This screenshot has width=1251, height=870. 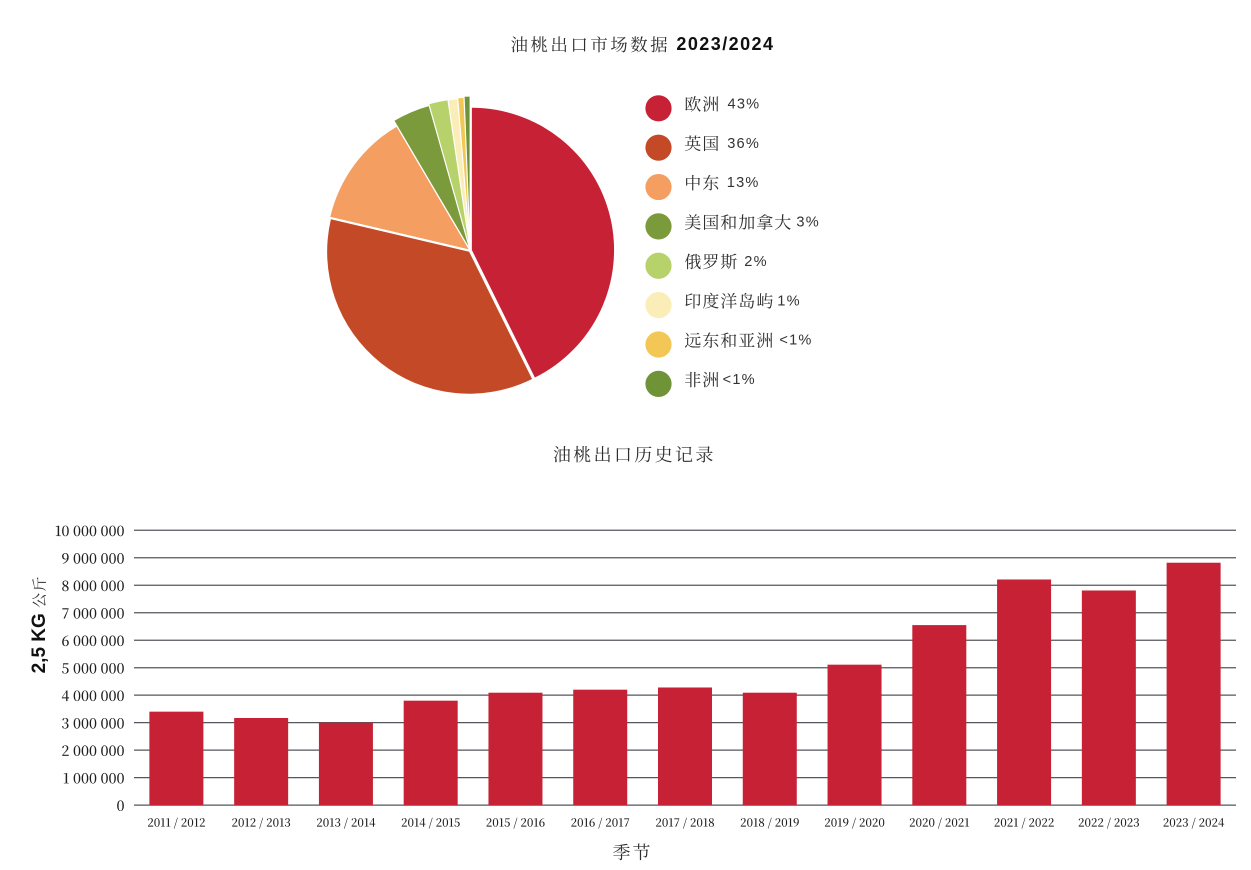 What do you see at coordinates (743, 144) in the screenshot?
I see `svg-text: 36%` at bounding box center [743, 144].